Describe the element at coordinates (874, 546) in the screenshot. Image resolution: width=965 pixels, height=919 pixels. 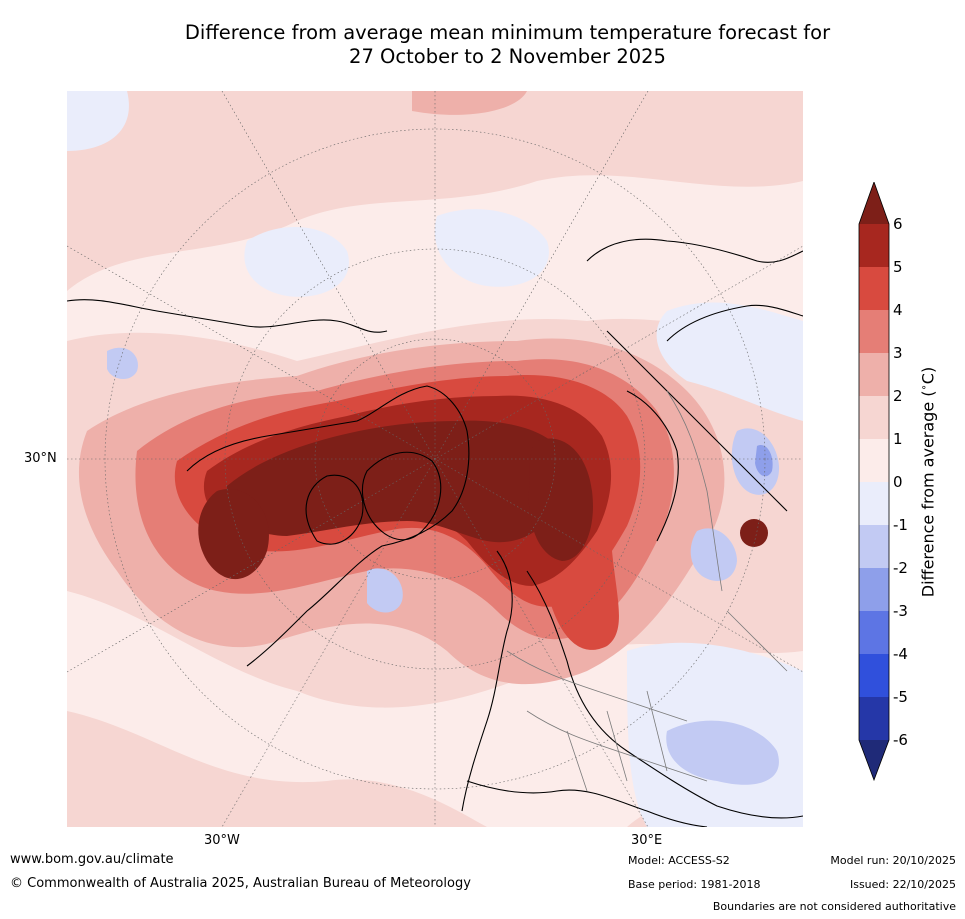
I see `colorbar-band-m2-m1` at that location.